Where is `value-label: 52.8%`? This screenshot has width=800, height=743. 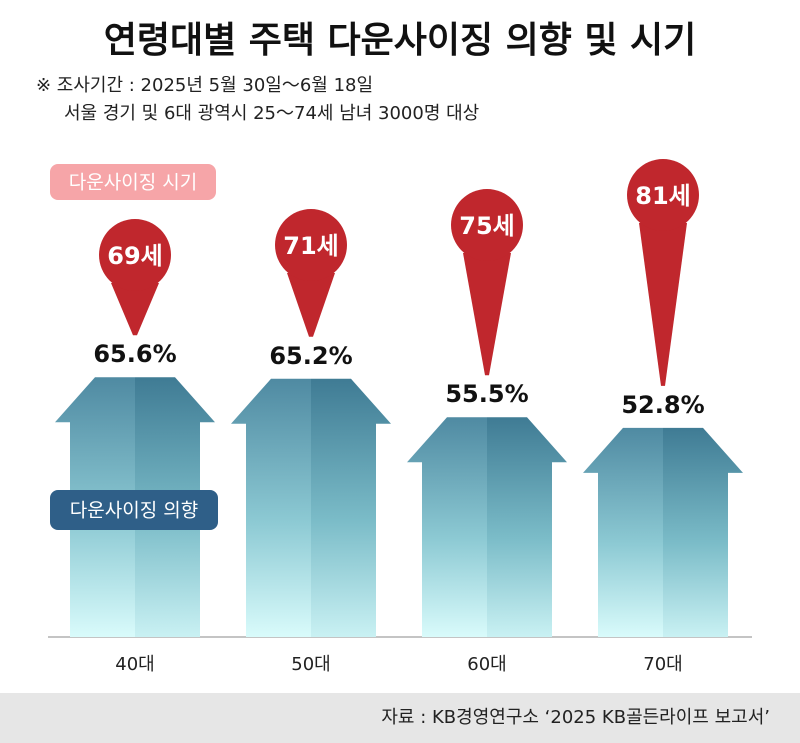 value-label: 52.8% is located at coordinates (662, 405).